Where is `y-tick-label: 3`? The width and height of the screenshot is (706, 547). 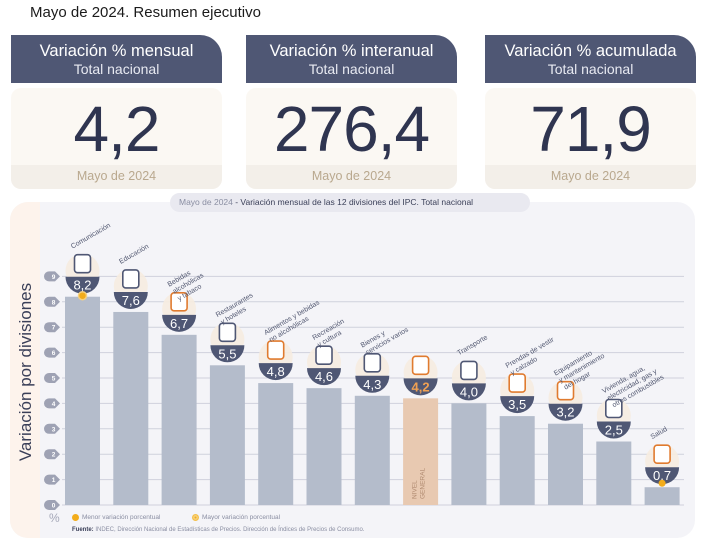
y-tick-label: 3 is located at coordinates (54, 429).